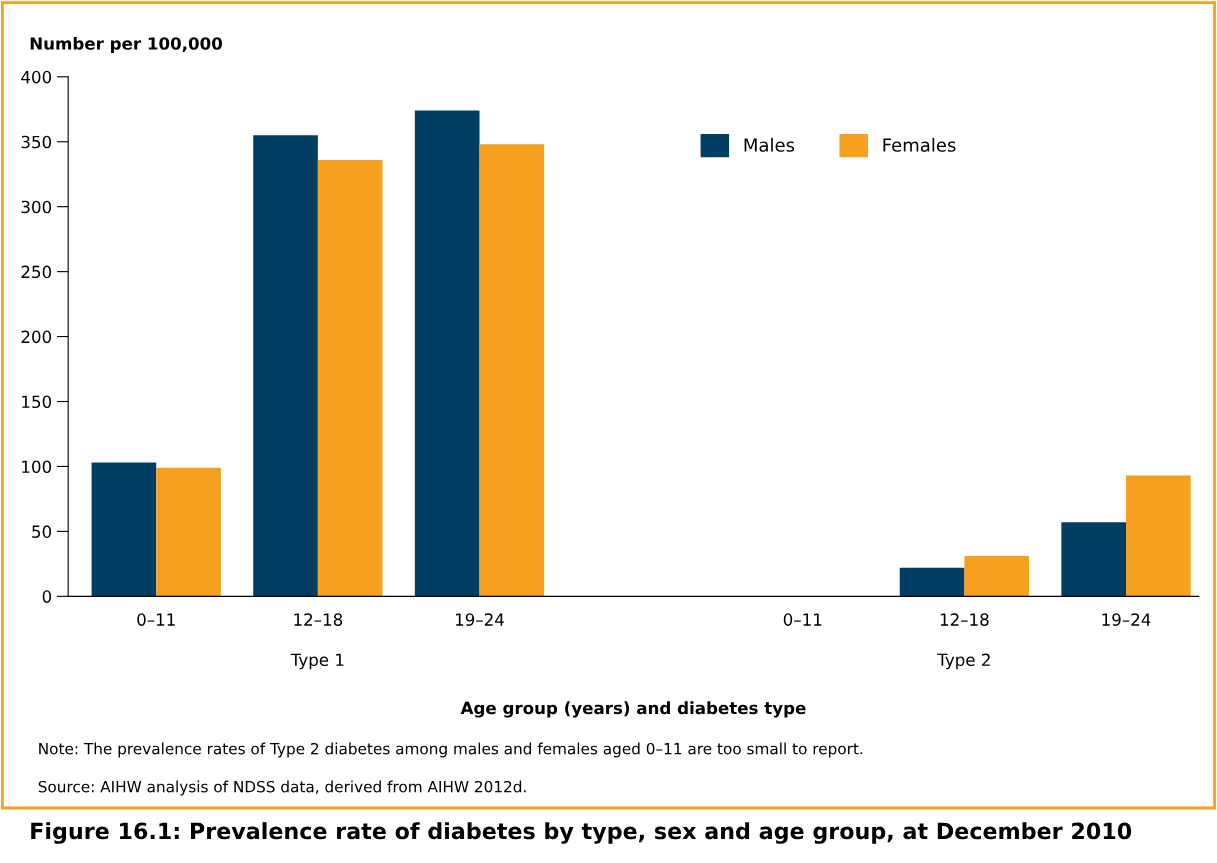  Describe the element at coordinates (451, 750) in the screenshot. I see `text: Note: The prevalence rates of Type 2 diabetes among males and females aged 0–11 are too small to report.` at that location.